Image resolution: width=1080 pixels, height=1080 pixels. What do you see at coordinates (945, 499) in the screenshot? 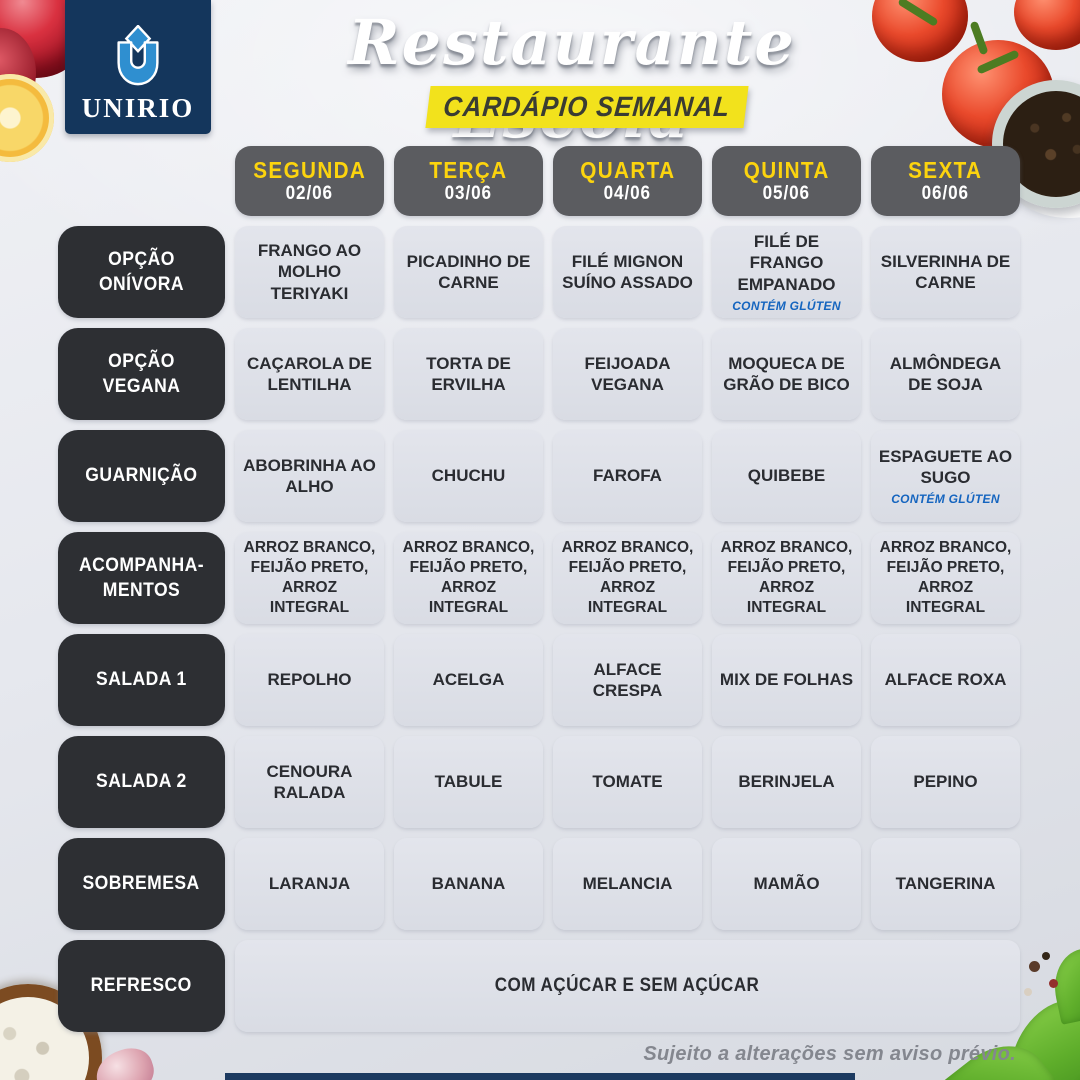
I see `gluten-note: CONTÉM GLÚTEN` at bounding box center [945, 499].